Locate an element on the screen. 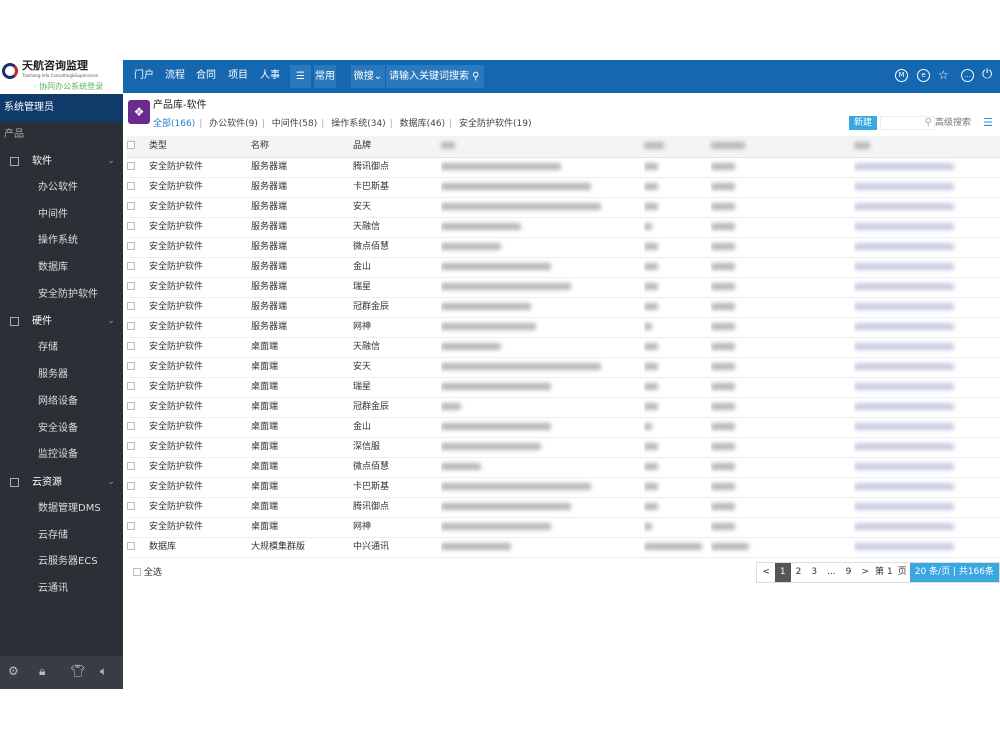  table-row: 安全防护软件 桌面端 冠群金辰 is located at coordinates (563, 407).